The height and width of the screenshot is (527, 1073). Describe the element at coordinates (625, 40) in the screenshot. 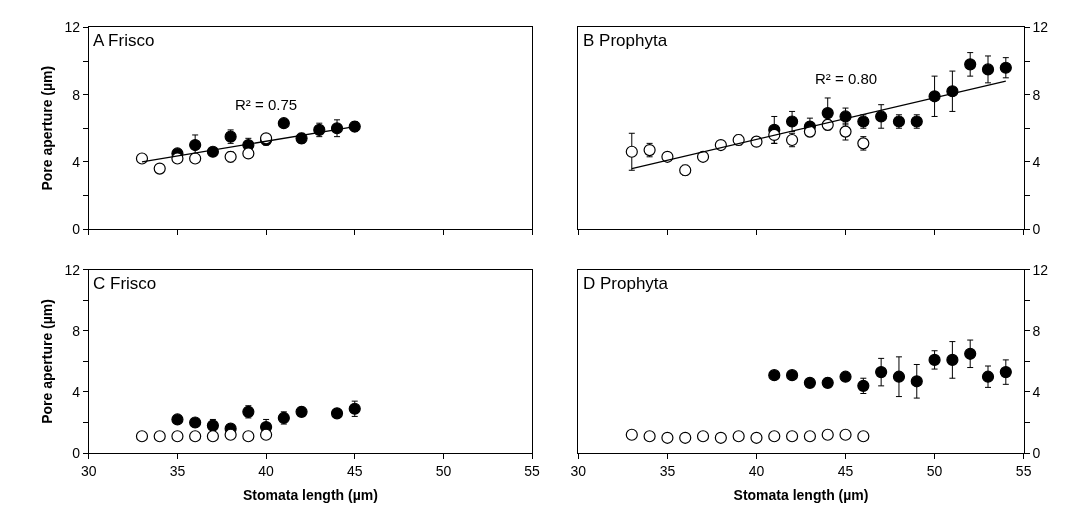

I see `chart-title: B Prophyta` at that location.